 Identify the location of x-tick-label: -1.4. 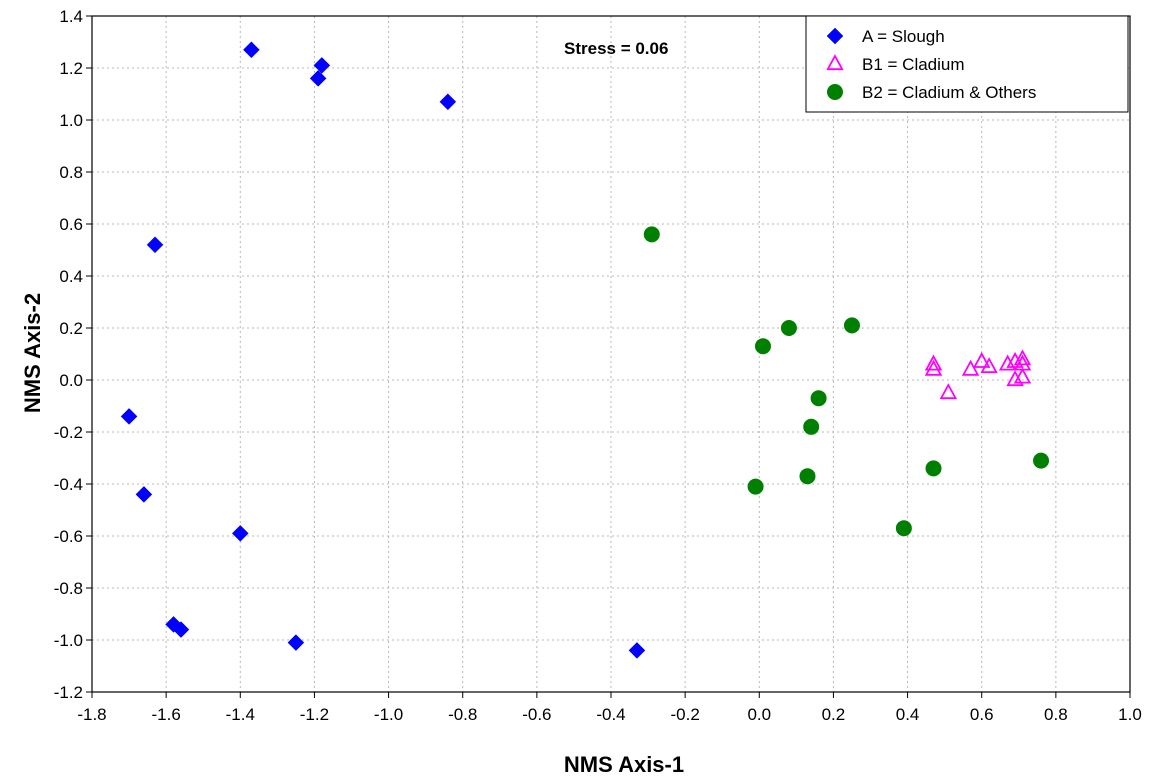
(240, 714).